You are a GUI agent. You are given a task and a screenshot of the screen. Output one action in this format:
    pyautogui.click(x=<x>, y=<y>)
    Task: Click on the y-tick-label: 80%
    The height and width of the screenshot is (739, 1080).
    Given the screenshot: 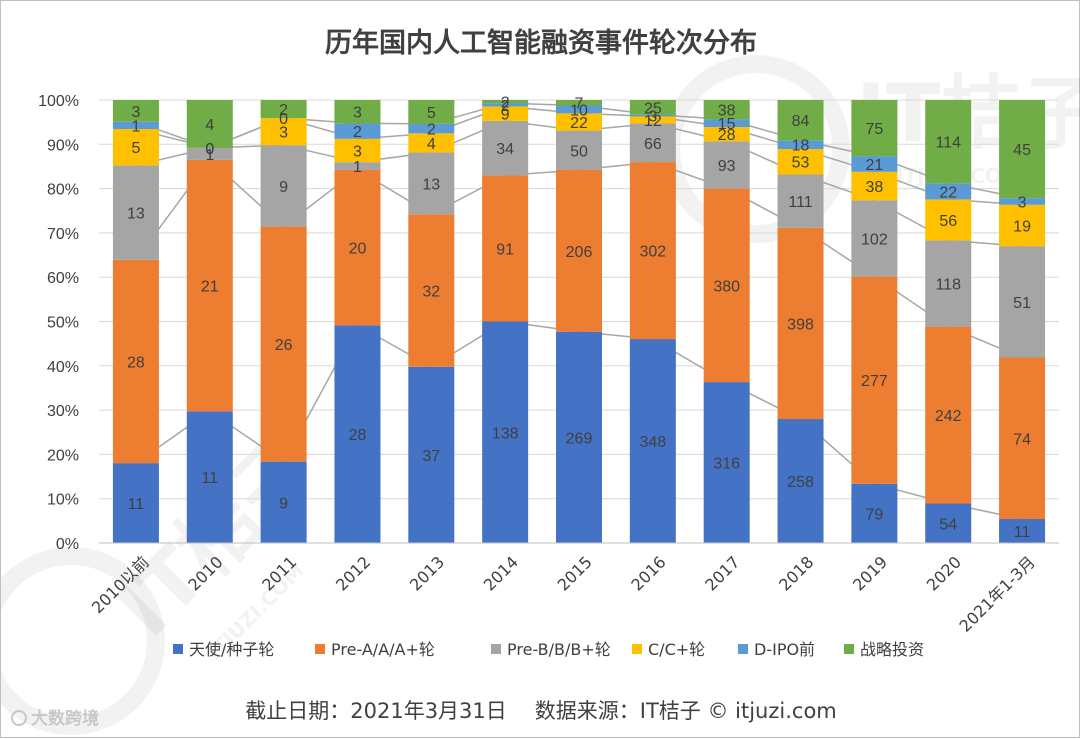 What is the action you would take?
    pyautogui.click(x=63, y=190)
    